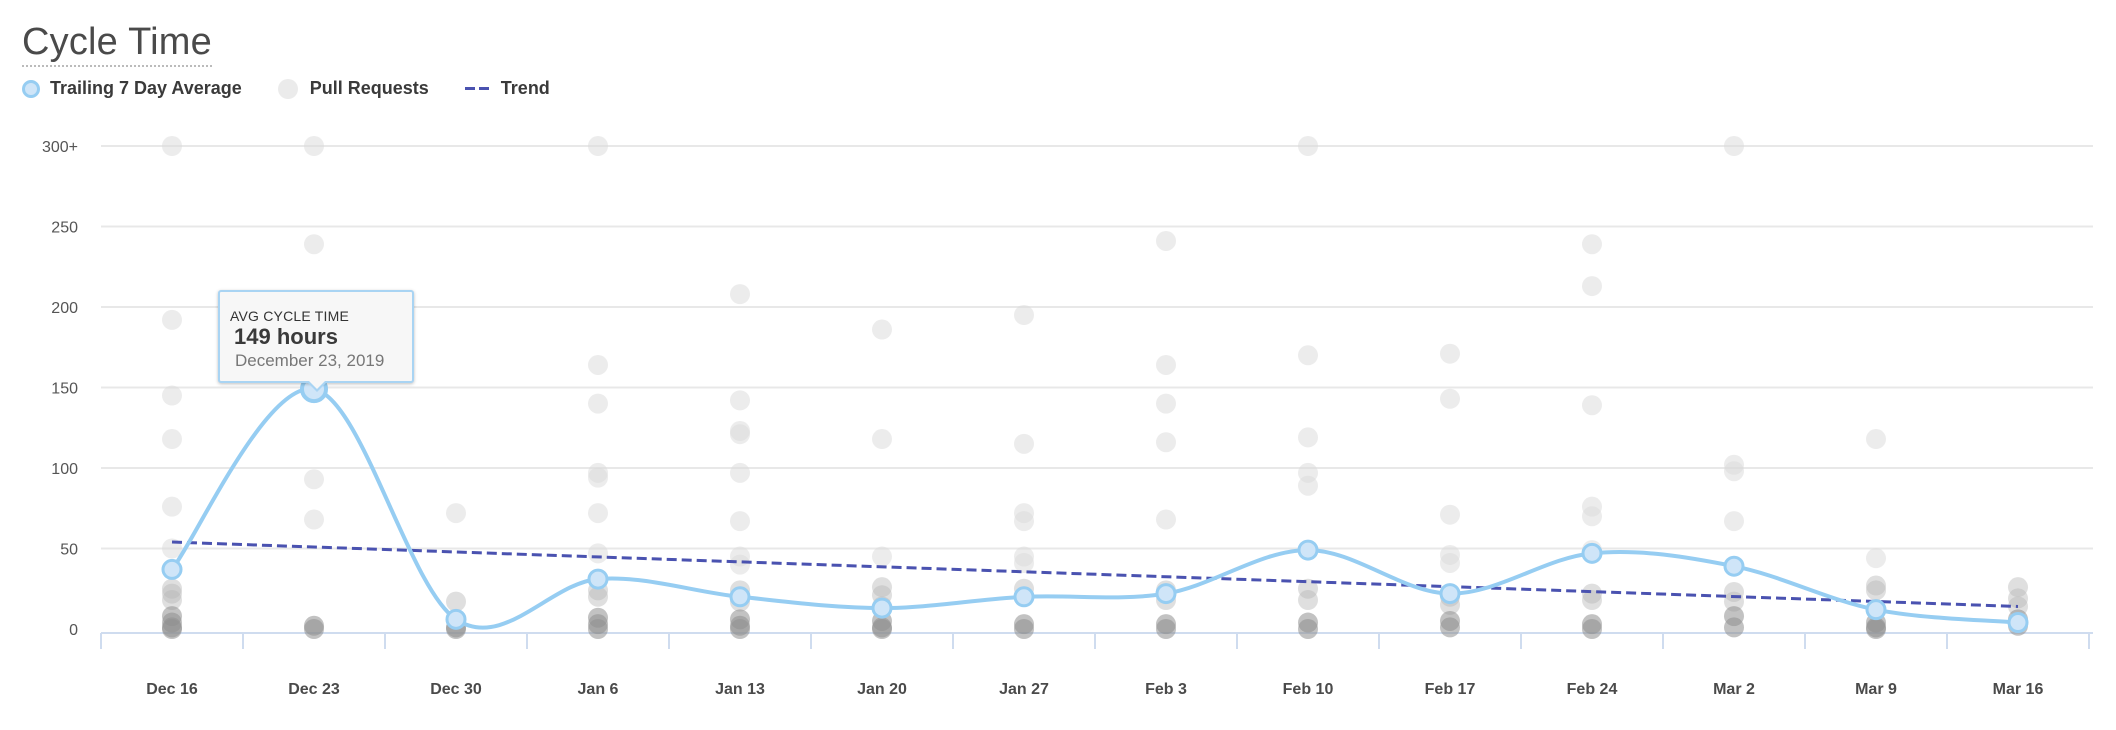 The width and height of the screenshot is (2116, 730). What do you see at coordinates (132, 88) in the screenshot?
I see `legend-item-trailing-average: Trailing 7 Day Average` at bounding box center [132, 88].